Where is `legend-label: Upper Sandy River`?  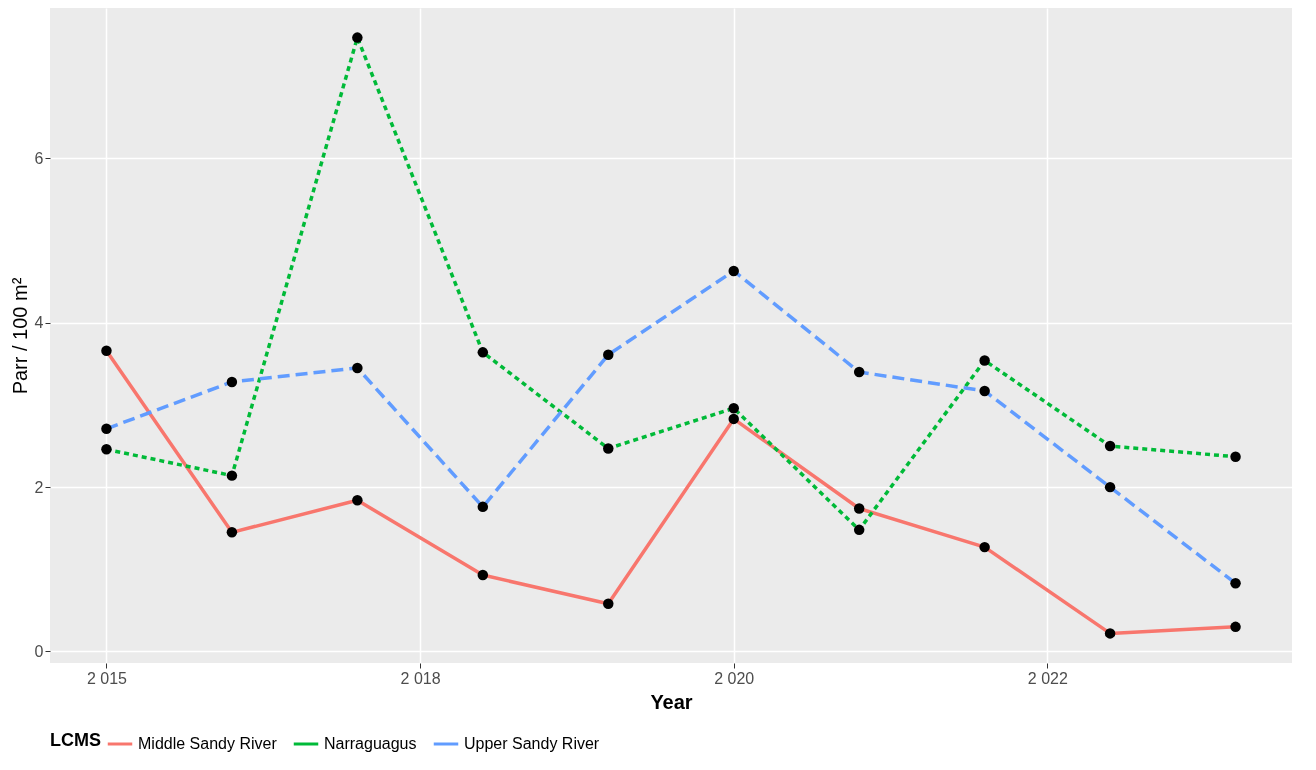
legend-label: Upper Sandy River is located at coordinates (532, 743).